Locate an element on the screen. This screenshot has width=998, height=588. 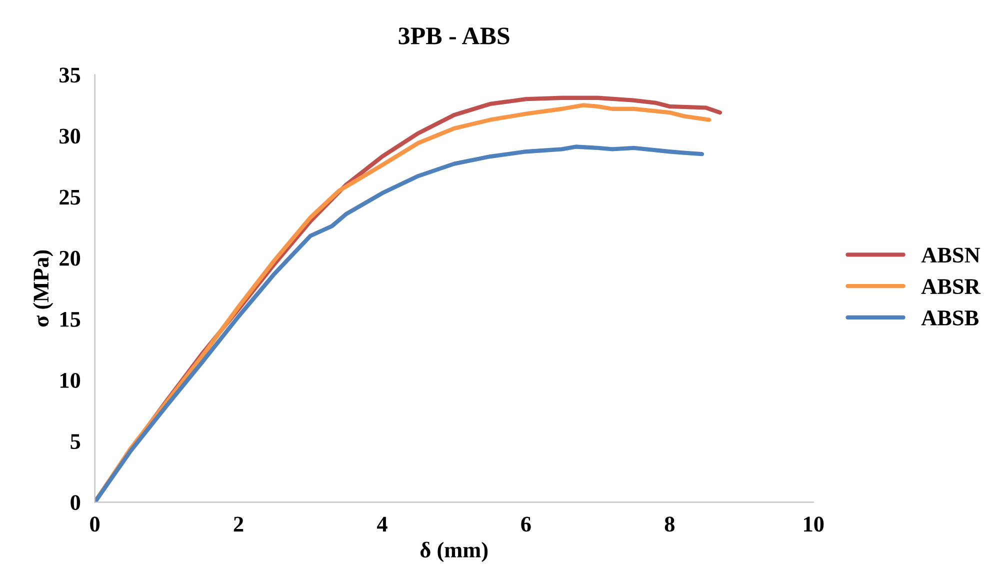
x-tick-label: 4 is located at coordinates (382, 524).